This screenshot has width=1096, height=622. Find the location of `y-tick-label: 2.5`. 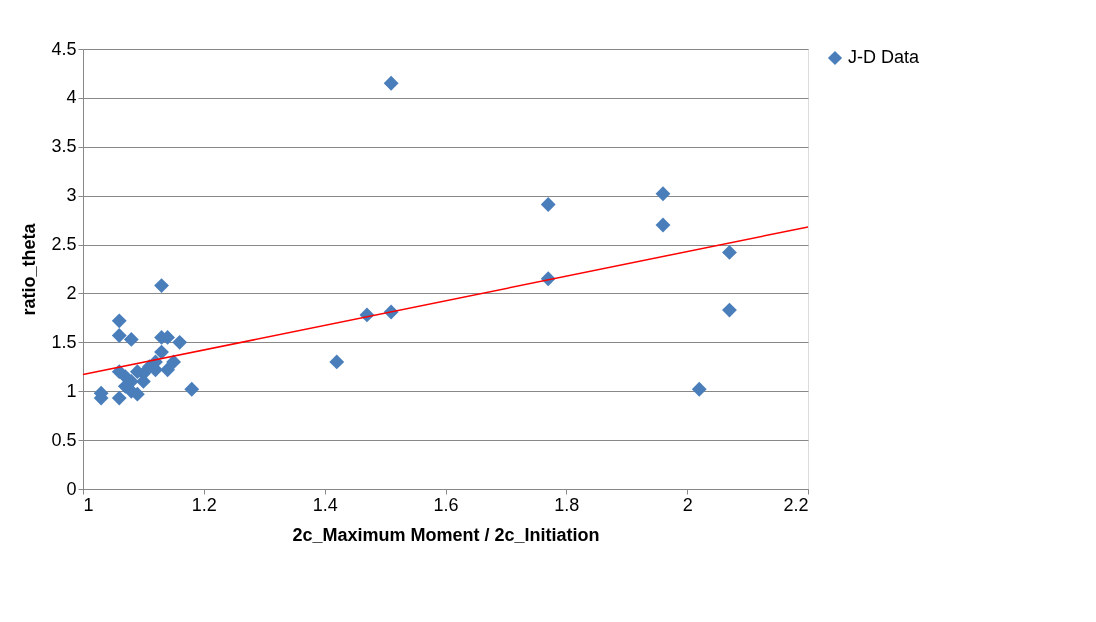

y-tick-label: 2.5 is located at coordinates (64, 244).